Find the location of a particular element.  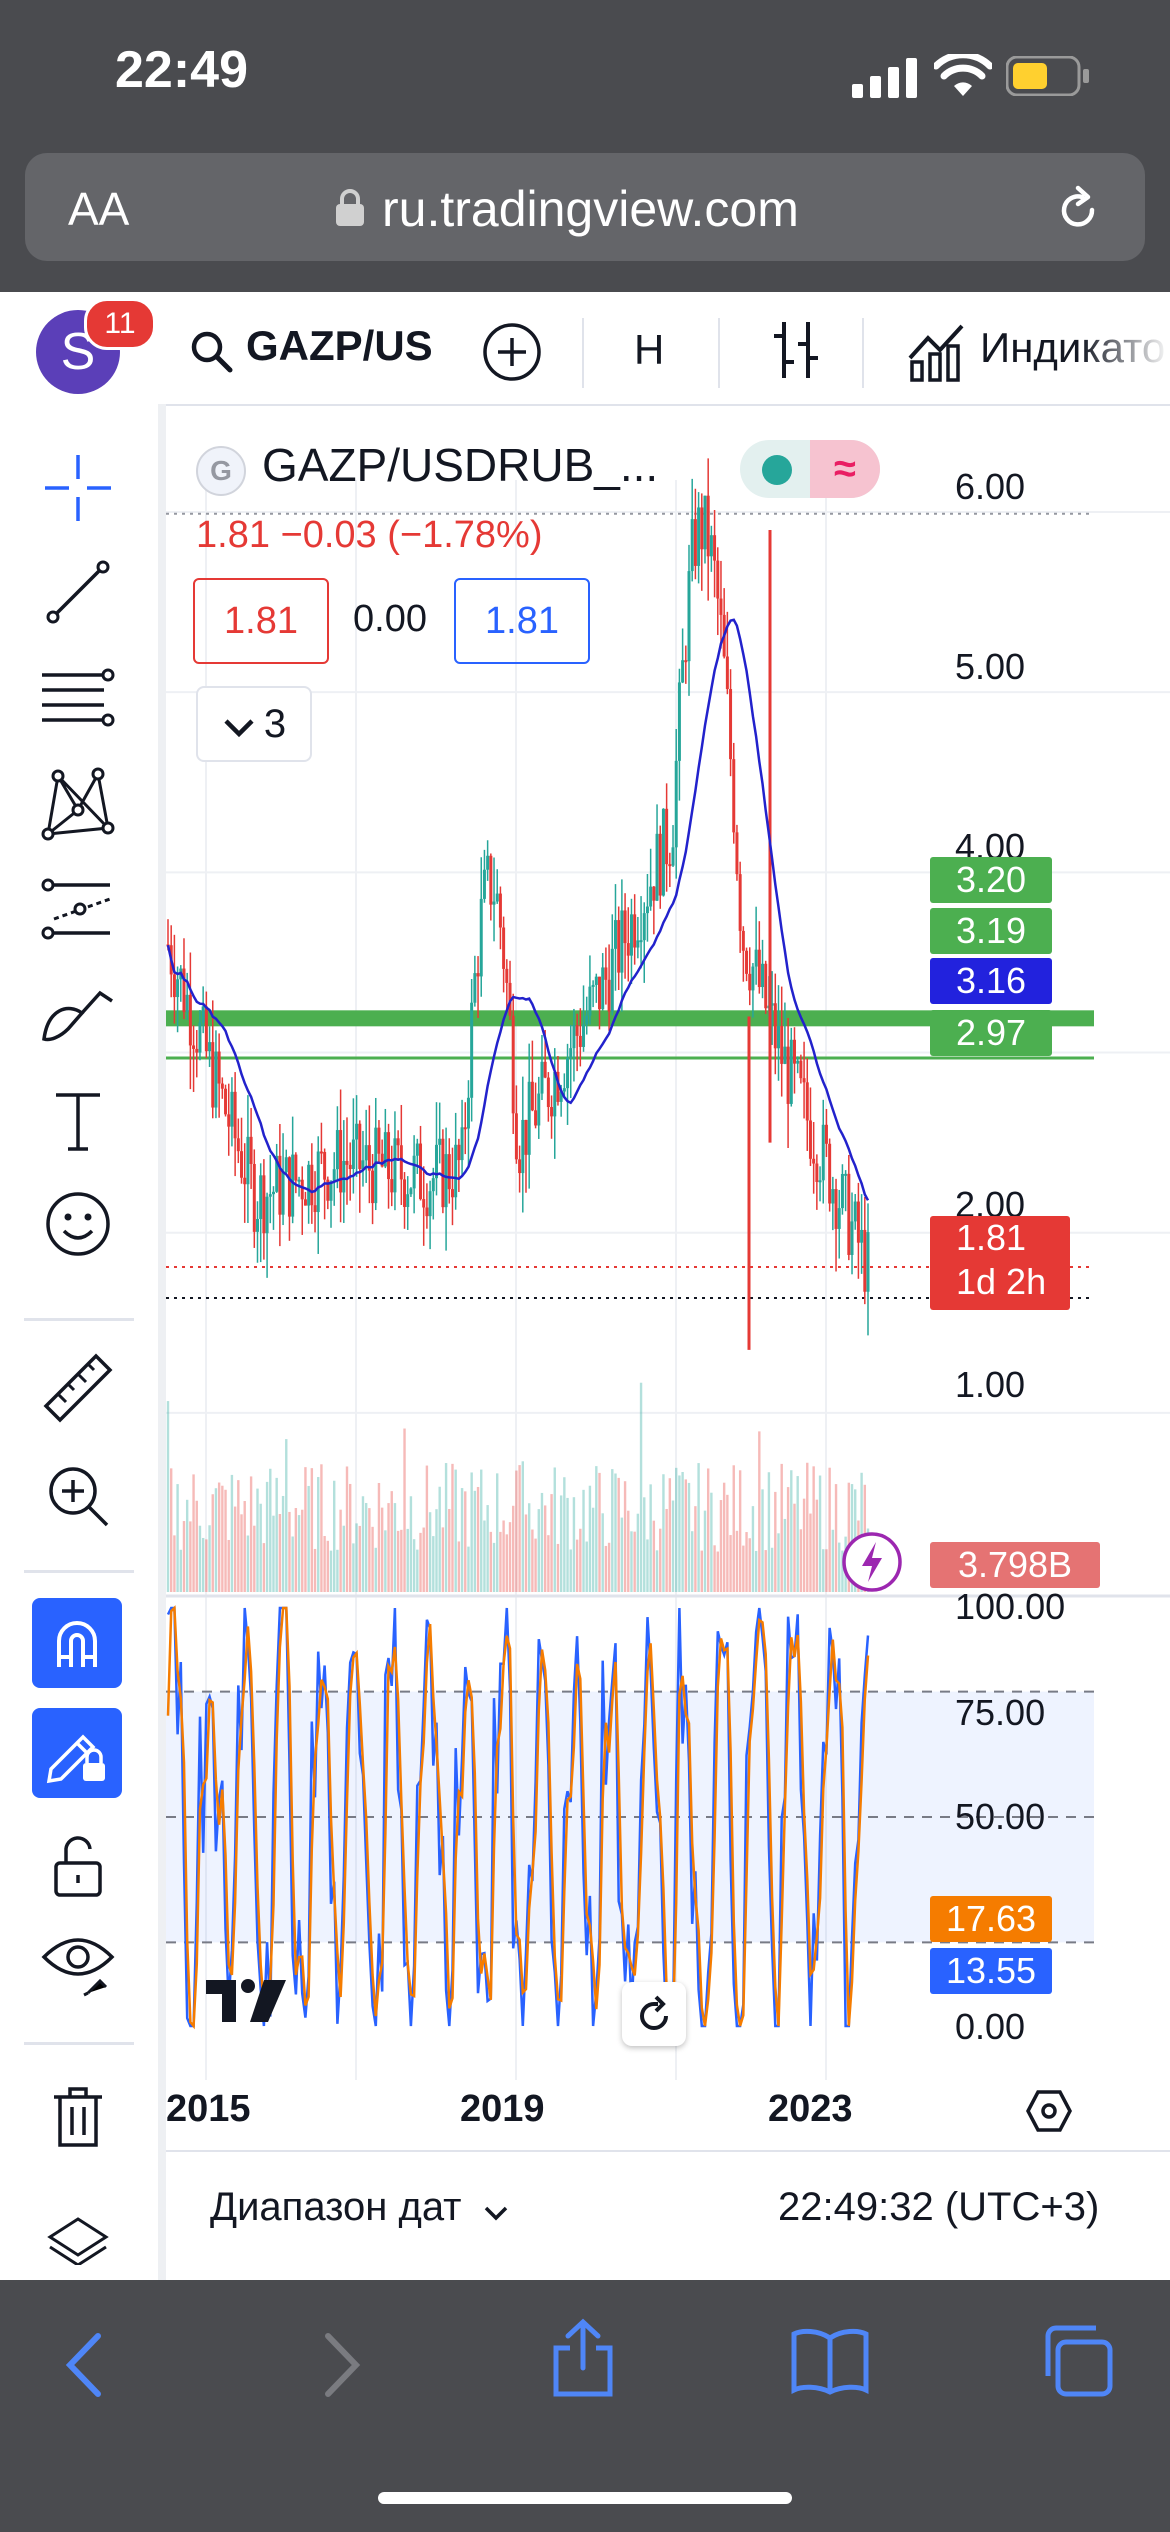

address-bar is located at coordinates (585, 207).